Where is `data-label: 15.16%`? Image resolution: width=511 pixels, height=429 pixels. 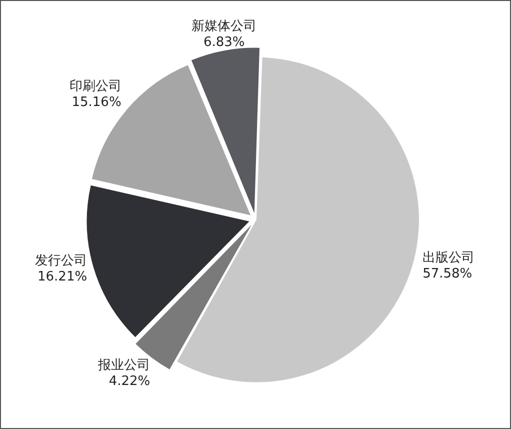
data-label: 15.16% is located at coordinates (97, 102).